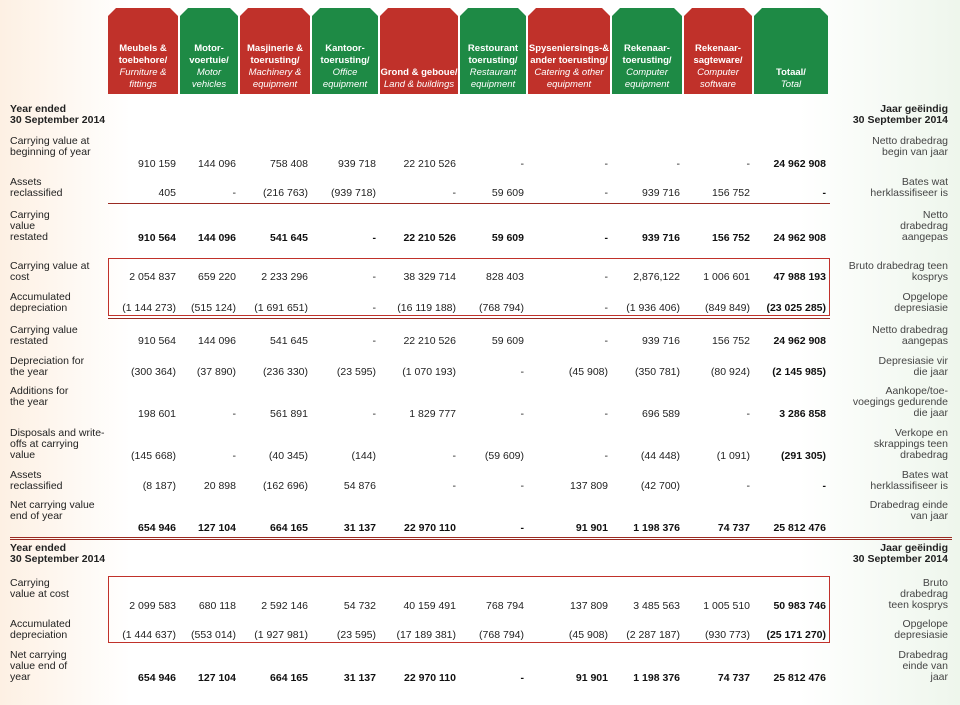  I want to click on table-cell: (553 014), so click(213, 635).